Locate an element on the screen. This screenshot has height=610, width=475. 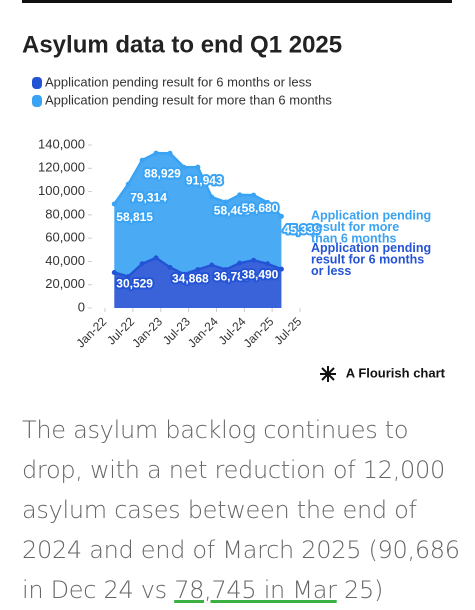
data-label: 30,529 is located at coordinates (134, 284).